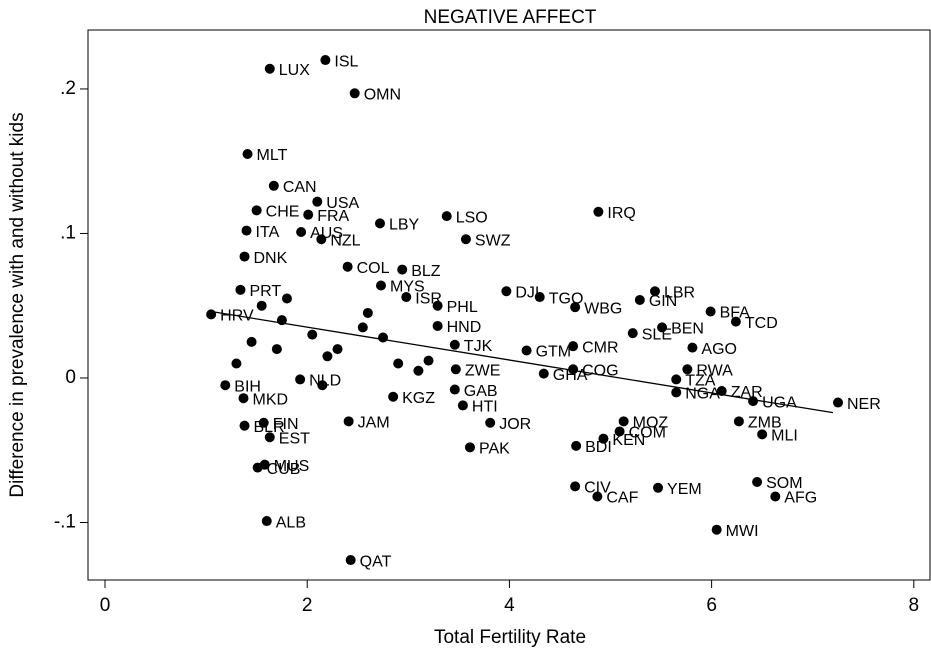 This screenshot has height=661, width=931. Describe the element at coordinates (510, 637) in the screenshot. I see `x-axis-label: Total Fertility Rate` at that location.